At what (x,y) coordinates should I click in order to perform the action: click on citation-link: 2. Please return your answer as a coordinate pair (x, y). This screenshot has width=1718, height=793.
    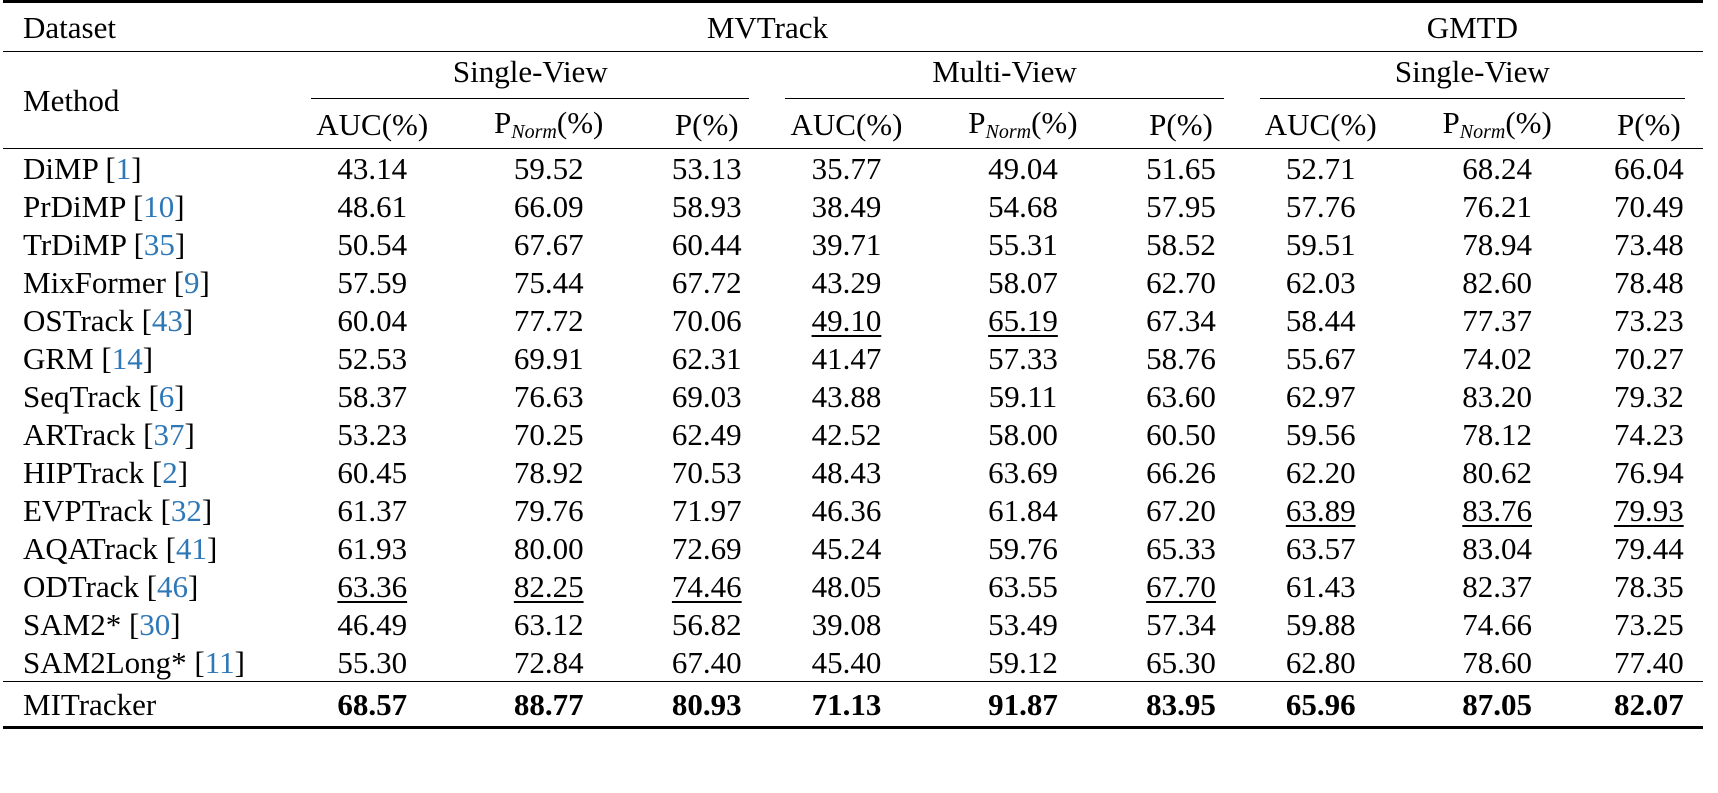
    Looking at the image, I should click on (170, 472).